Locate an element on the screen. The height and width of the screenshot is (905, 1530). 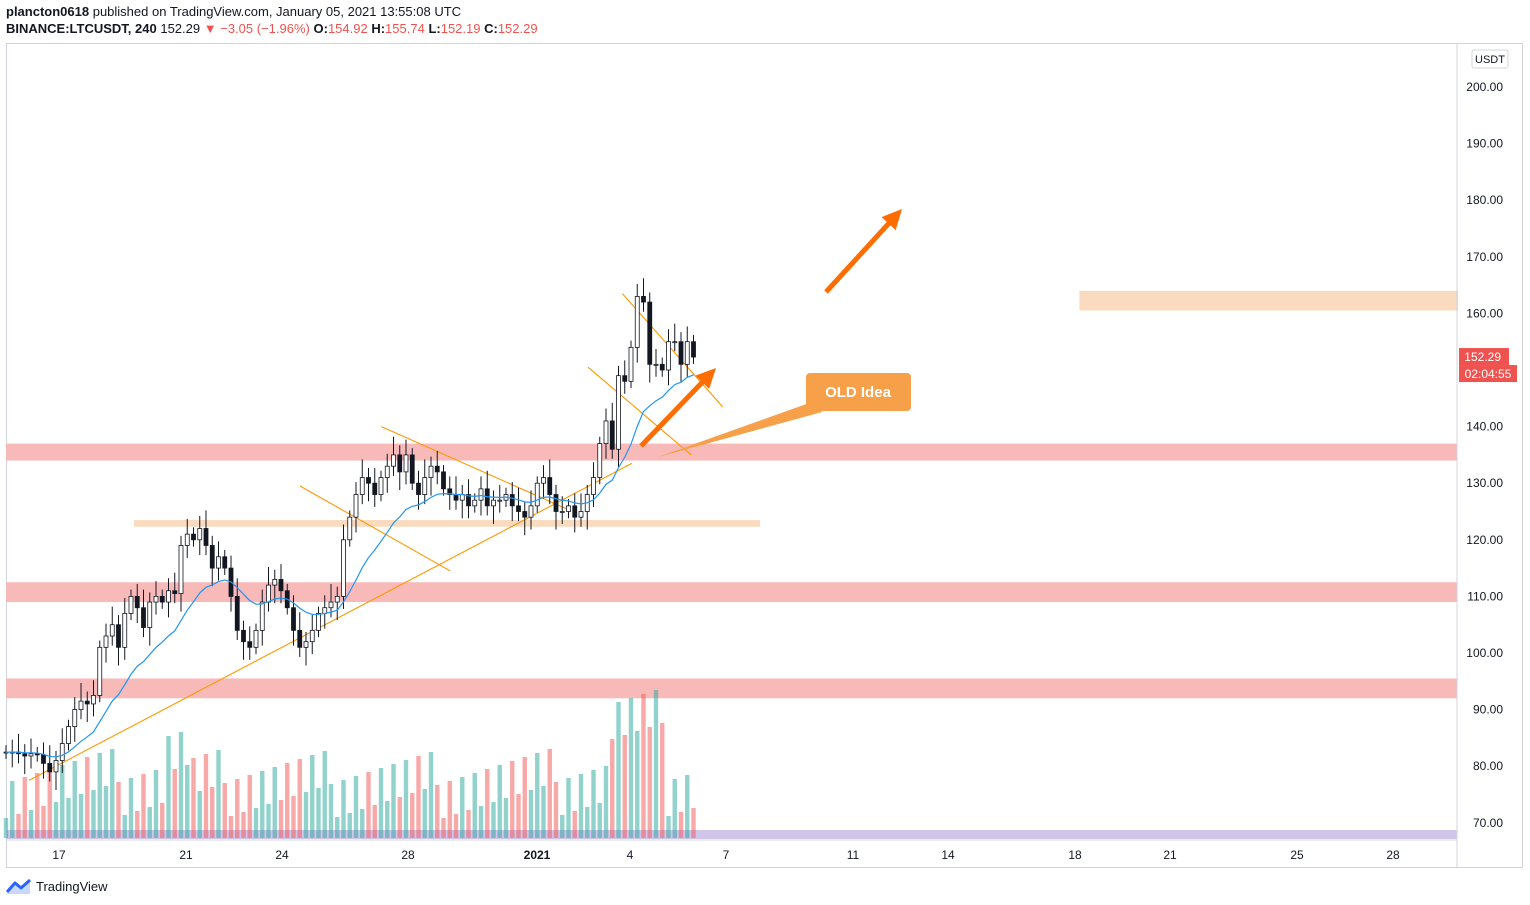
currency-label: USDT is located at coordinates (1490, 60).